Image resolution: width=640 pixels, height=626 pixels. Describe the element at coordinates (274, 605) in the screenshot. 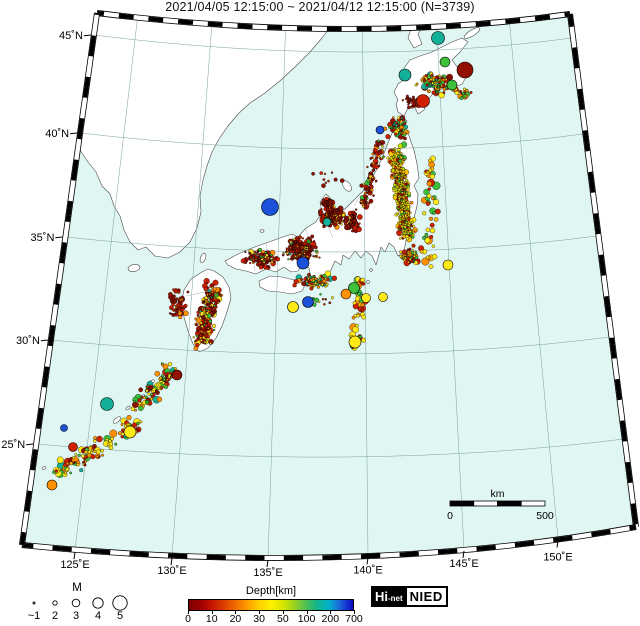

I see `depth-legend: Depth[km] 0 10 20 30 50 100 200 700` at that location.